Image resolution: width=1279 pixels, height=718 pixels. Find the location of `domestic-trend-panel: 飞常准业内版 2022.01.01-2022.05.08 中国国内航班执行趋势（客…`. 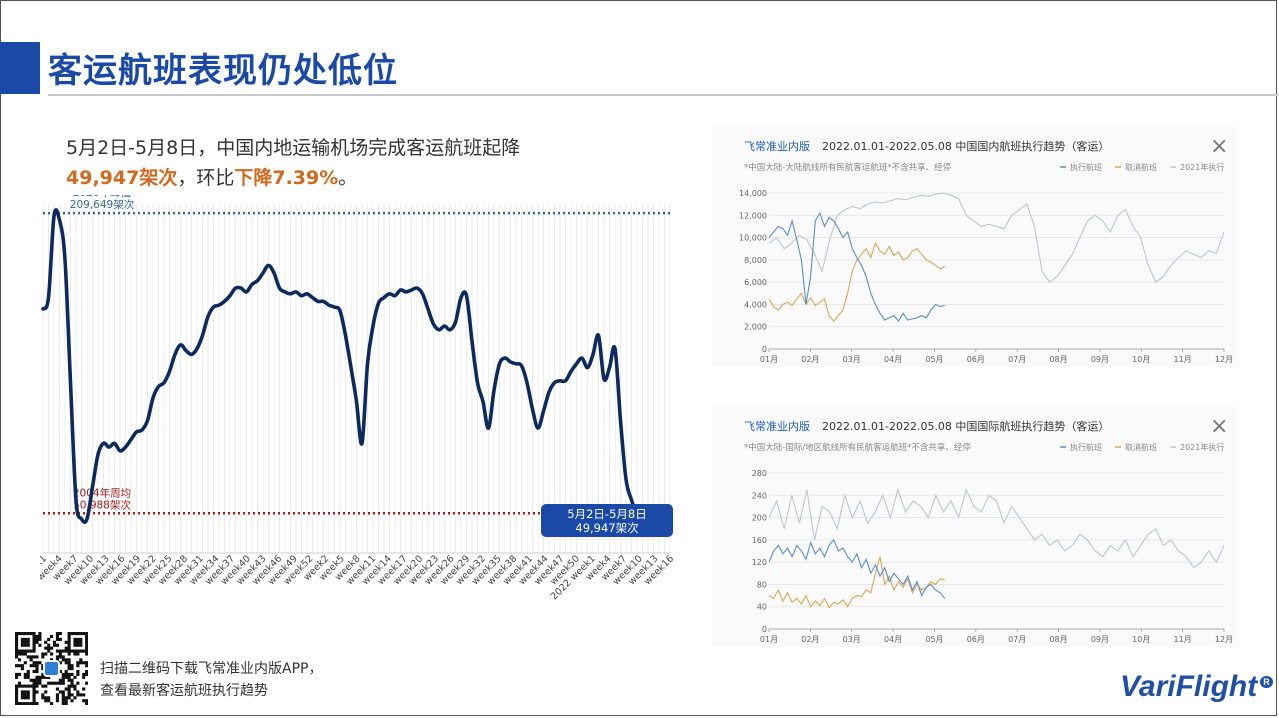

domestic-trend-panel: 飞常准业内版 2022.01.01-2022.05.08 中国国内航班执行趋势（客… is located at coordinates (975, 247).